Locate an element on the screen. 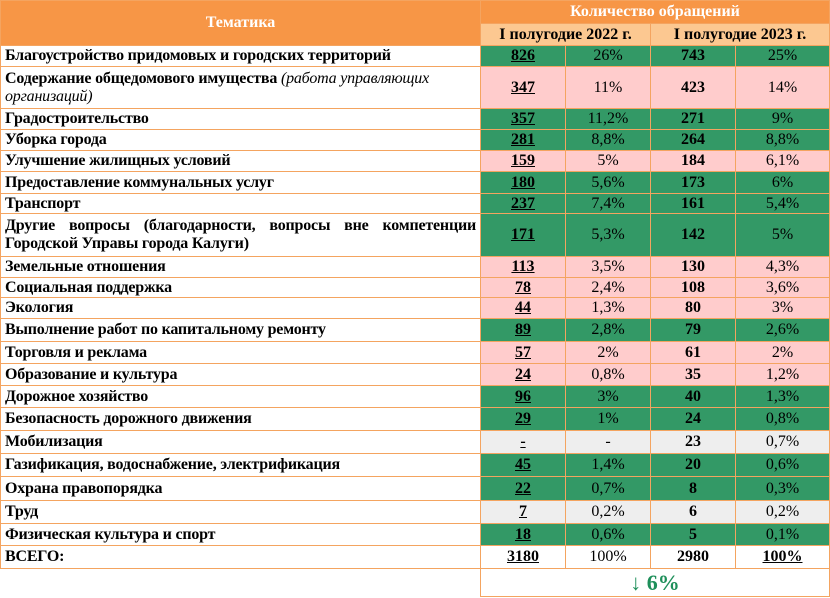  topic-text: Предоставление коммунальных услуг is located at coordinates (139, 182).